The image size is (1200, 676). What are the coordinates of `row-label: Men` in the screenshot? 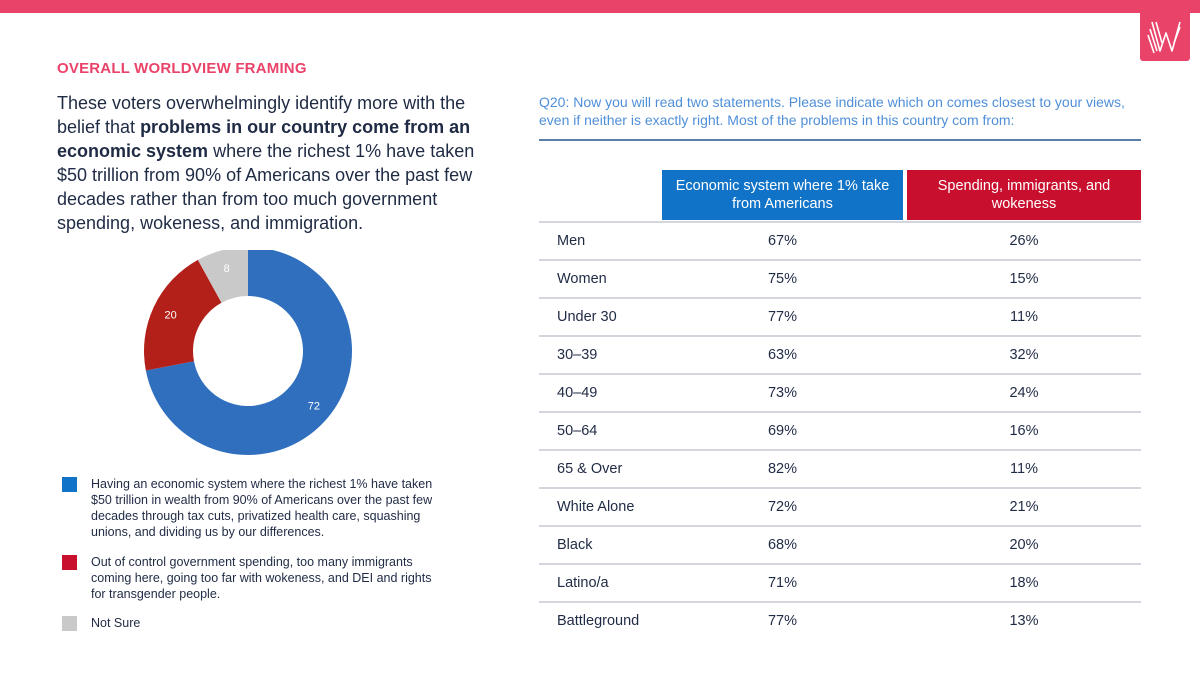 It's located at (571, 241).